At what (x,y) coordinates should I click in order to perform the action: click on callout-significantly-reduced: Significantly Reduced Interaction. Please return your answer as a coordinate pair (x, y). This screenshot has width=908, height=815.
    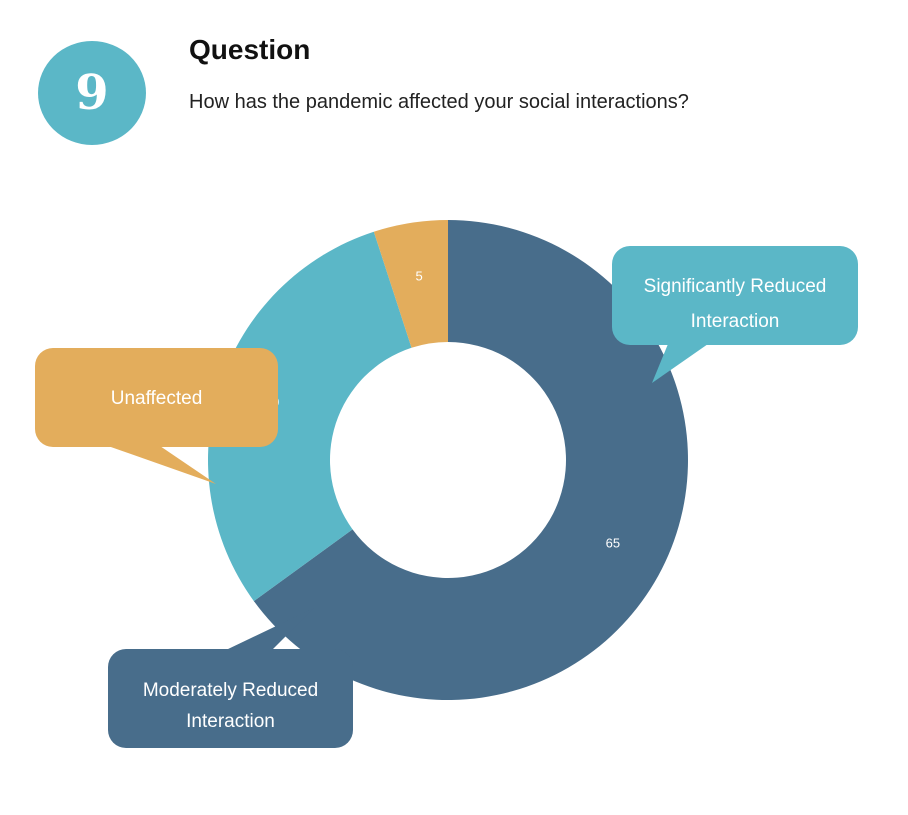
    Looking at the image, I should click on (735, 314).